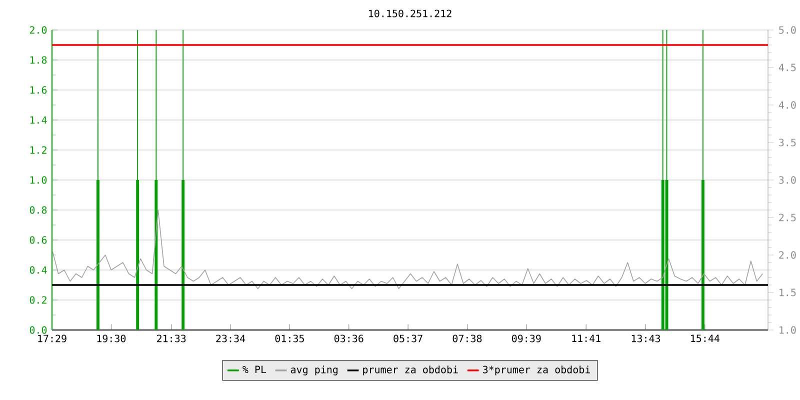  I want to click on y2-tick-label: 5.0, so click(787, 30).